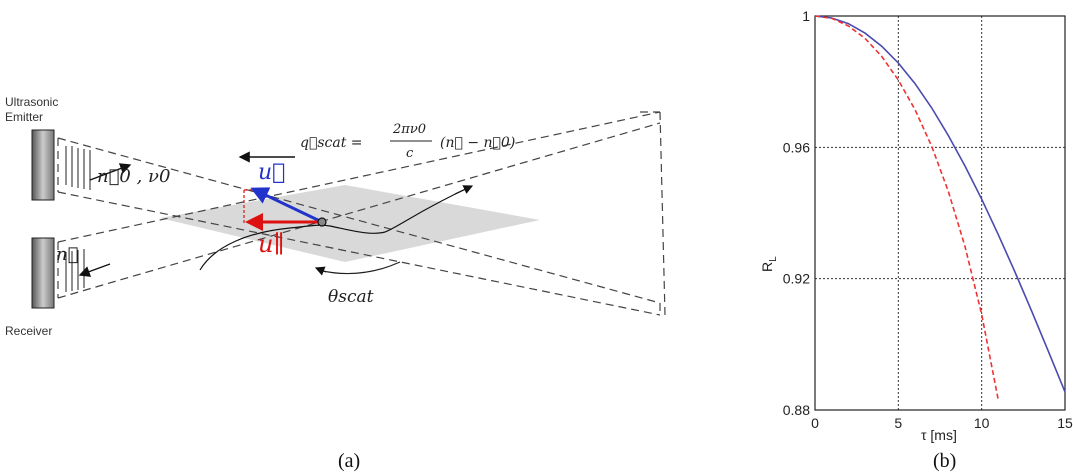  Describe the element at coordinates (409, 129) in the screenshot. I see `qscat-numerator: 2πν0` at that location.